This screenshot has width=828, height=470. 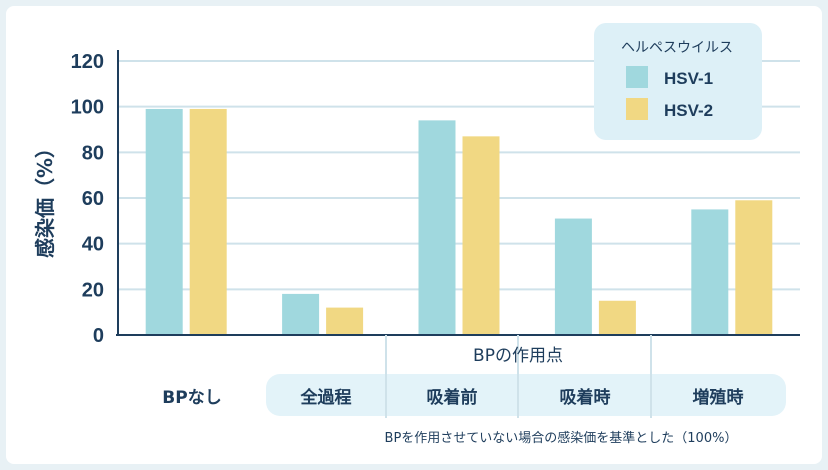 I want to click on y-tick-label: 60, so click(x=93, y=199).